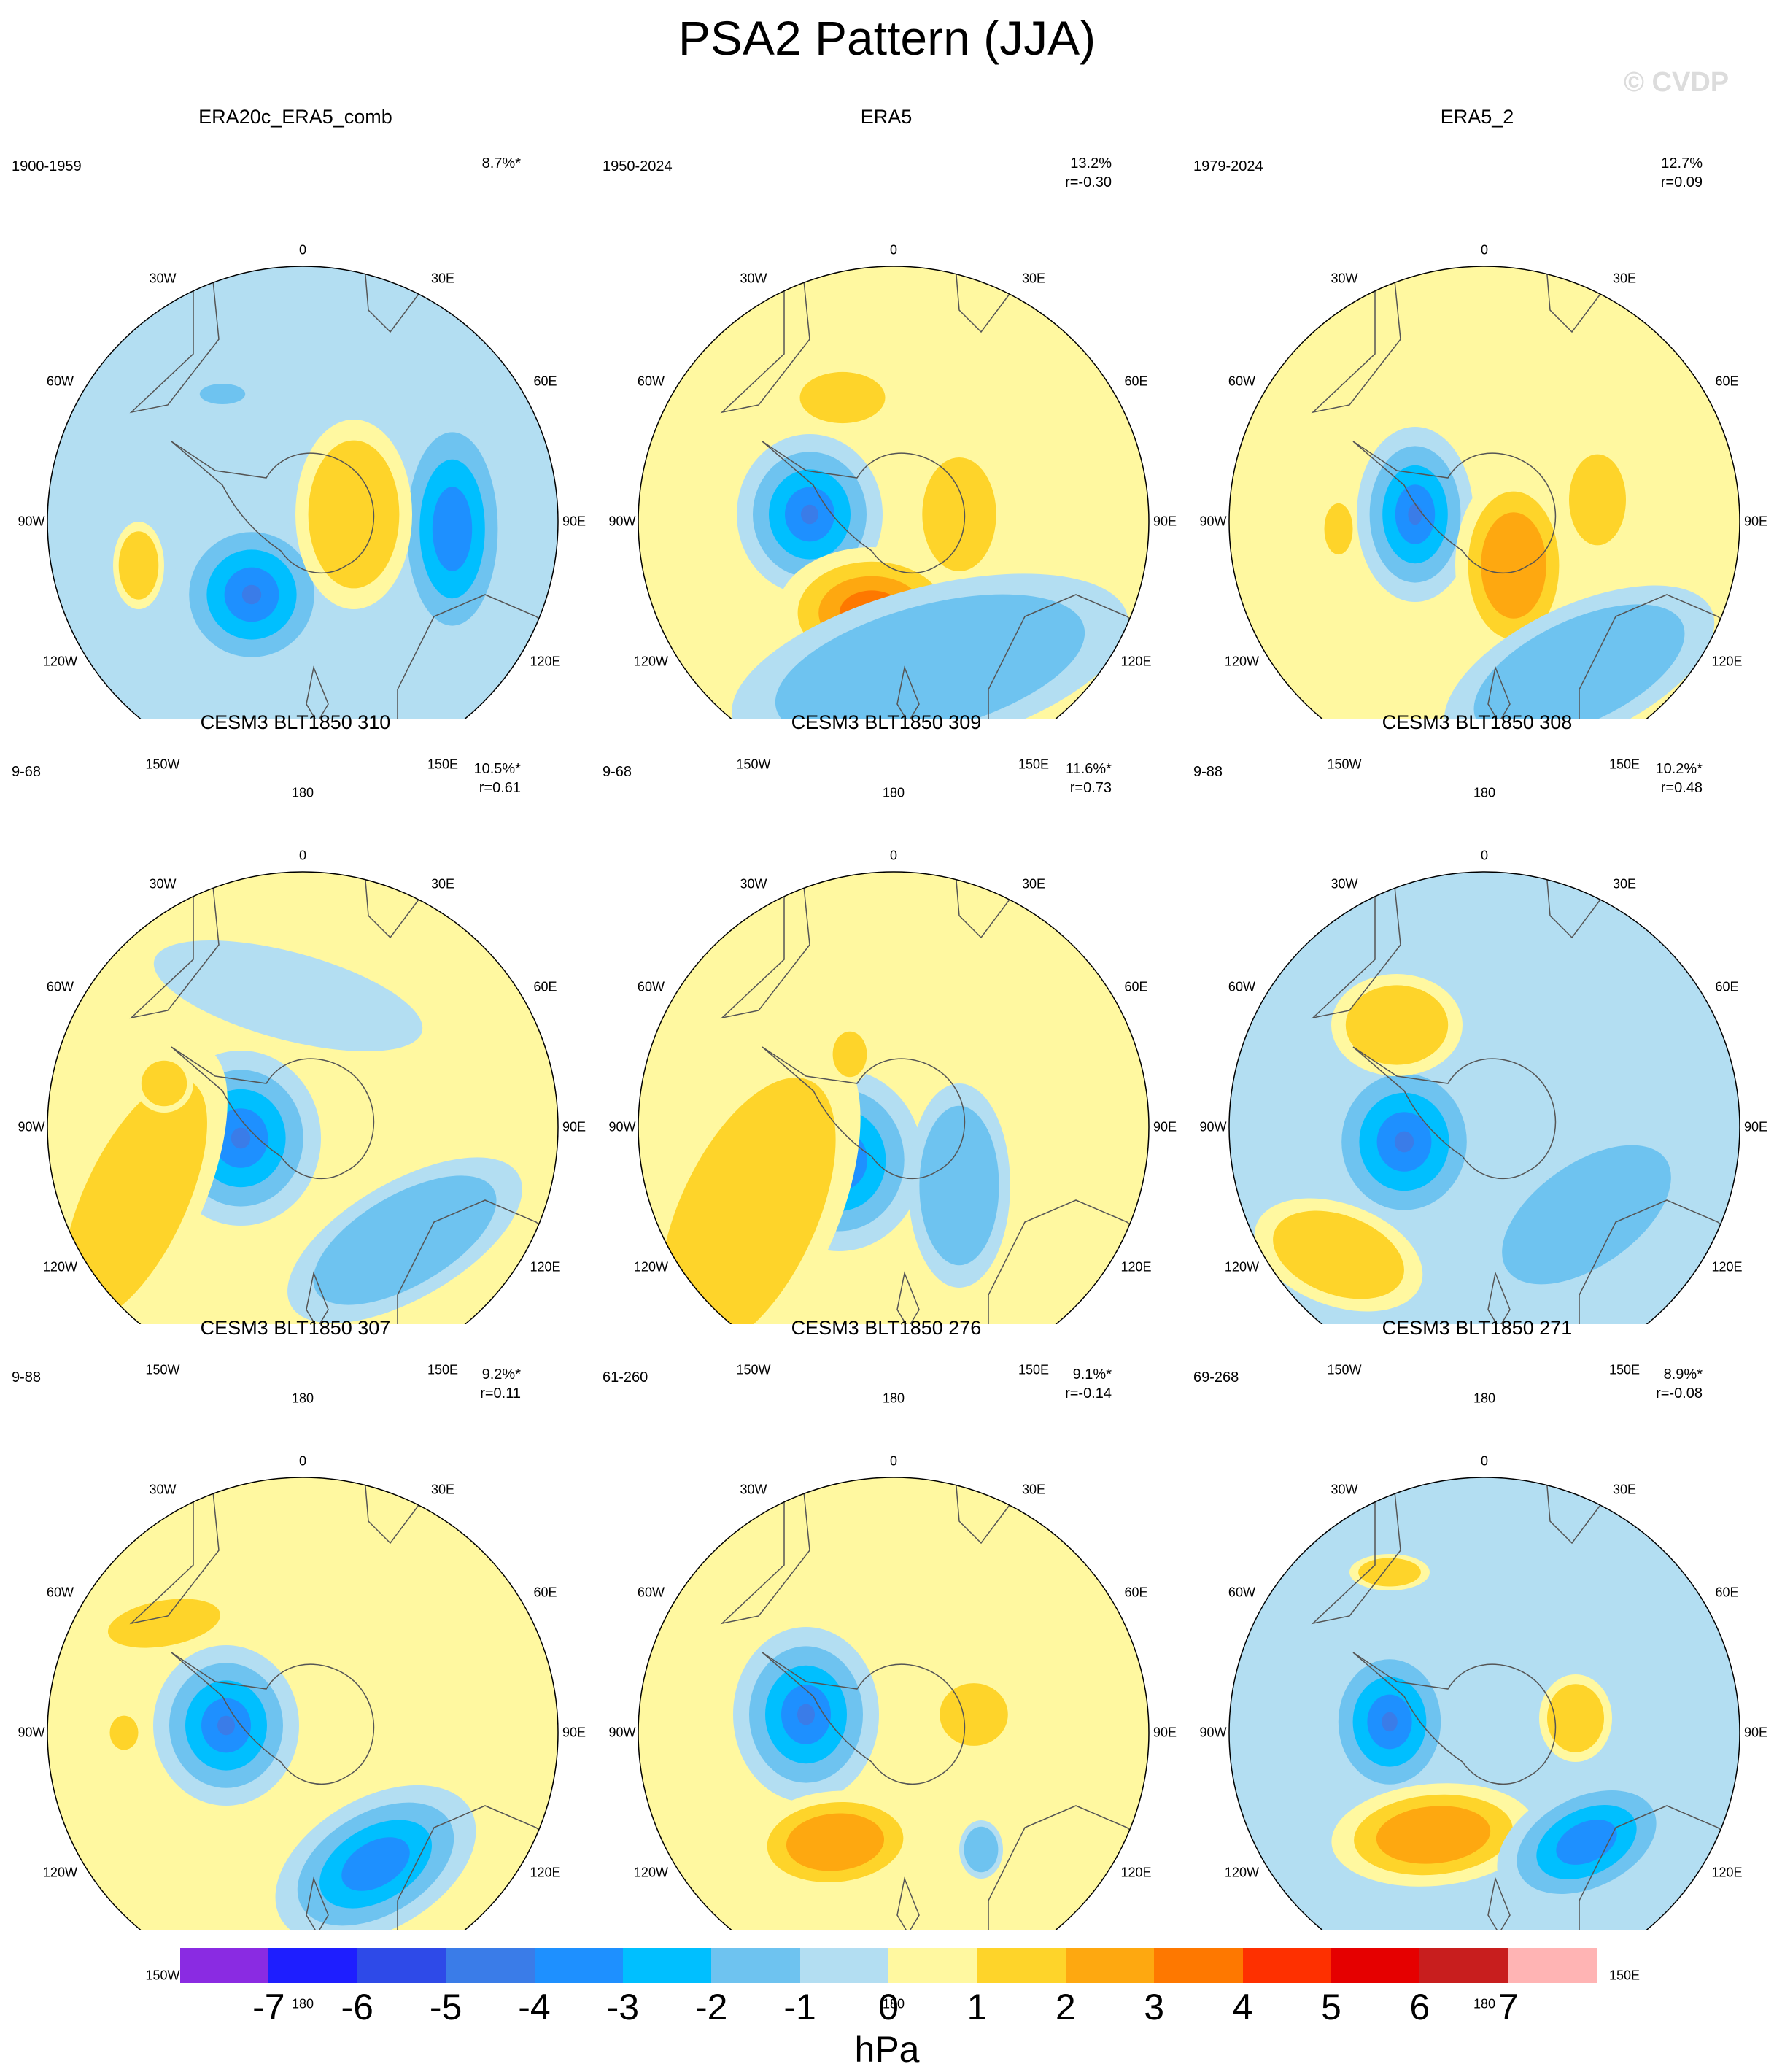 The image size is (1774, 2072). What do you see at coordinates (497, 769) in the screenshot?
I see `panel-variance-pct: 10.5%*` at bounding box center [497, 769].